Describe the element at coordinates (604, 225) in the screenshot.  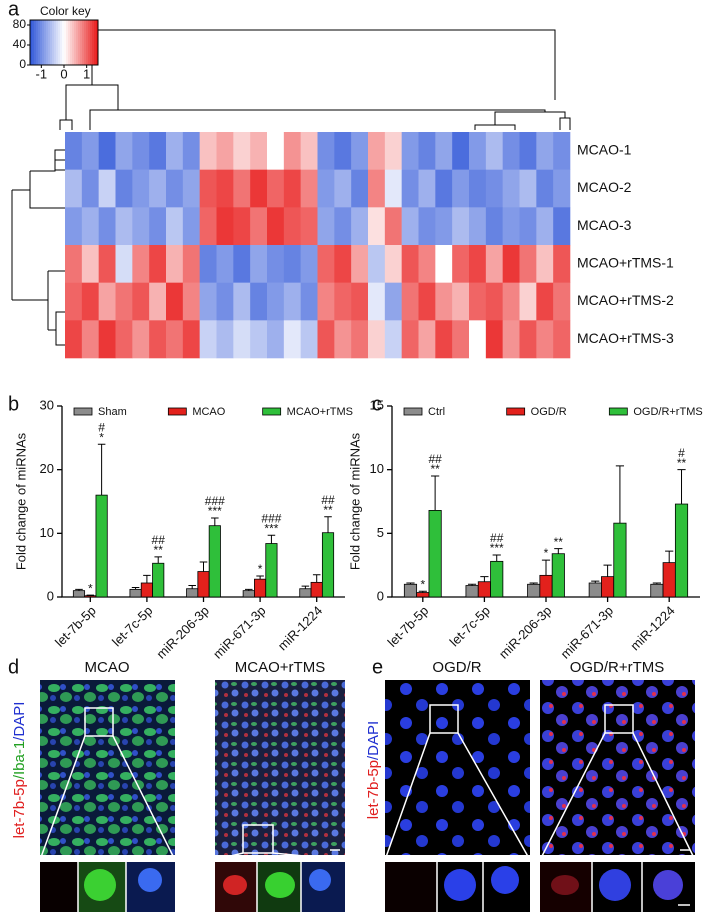
I see `row-label: MCAO-3` at that location.